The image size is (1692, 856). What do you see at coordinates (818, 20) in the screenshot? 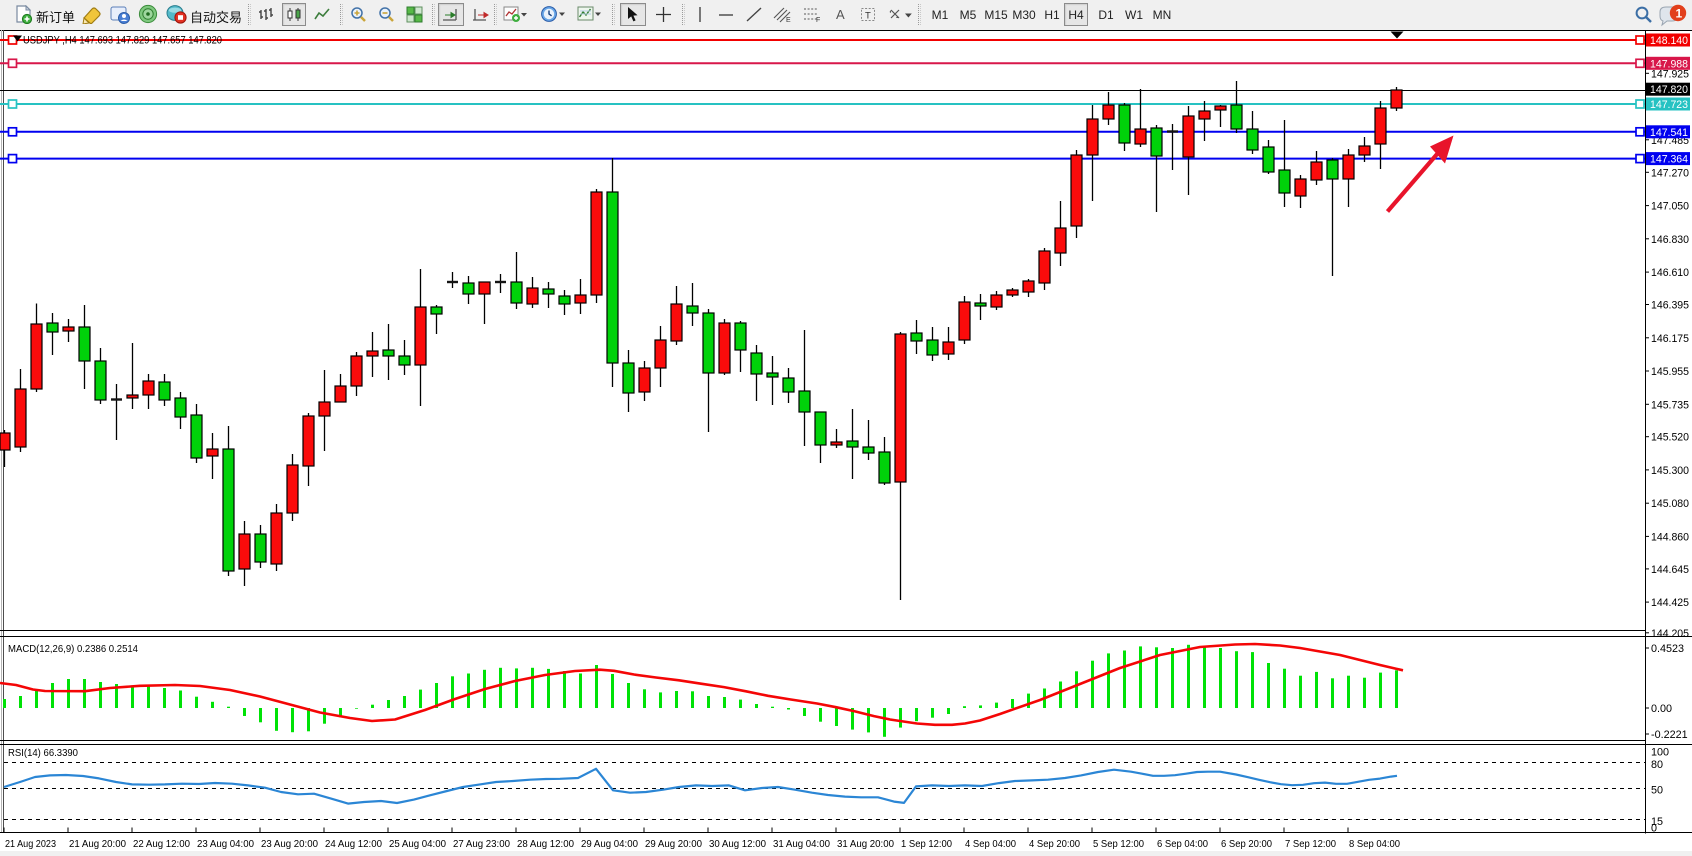
I see `svg-text: F` at bounding box center [818, 20].